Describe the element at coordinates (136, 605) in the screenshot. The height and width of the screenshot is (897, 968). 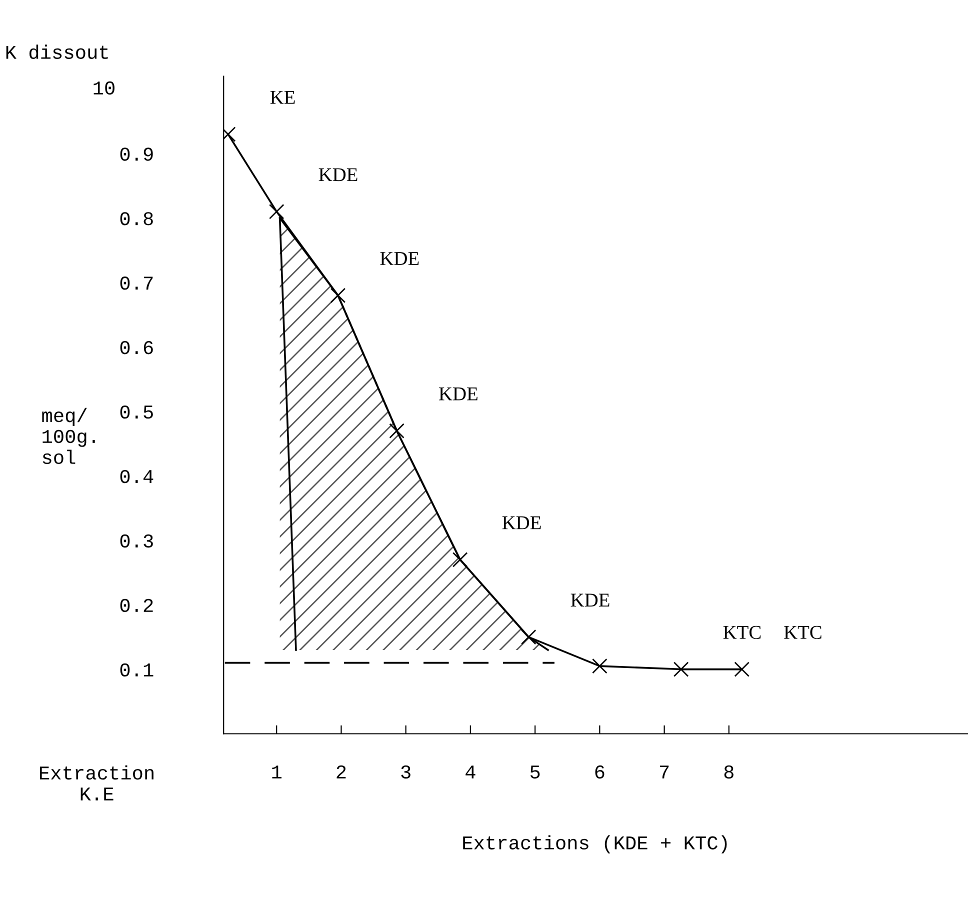
I see `y-tick-label: 0.2` at that location.